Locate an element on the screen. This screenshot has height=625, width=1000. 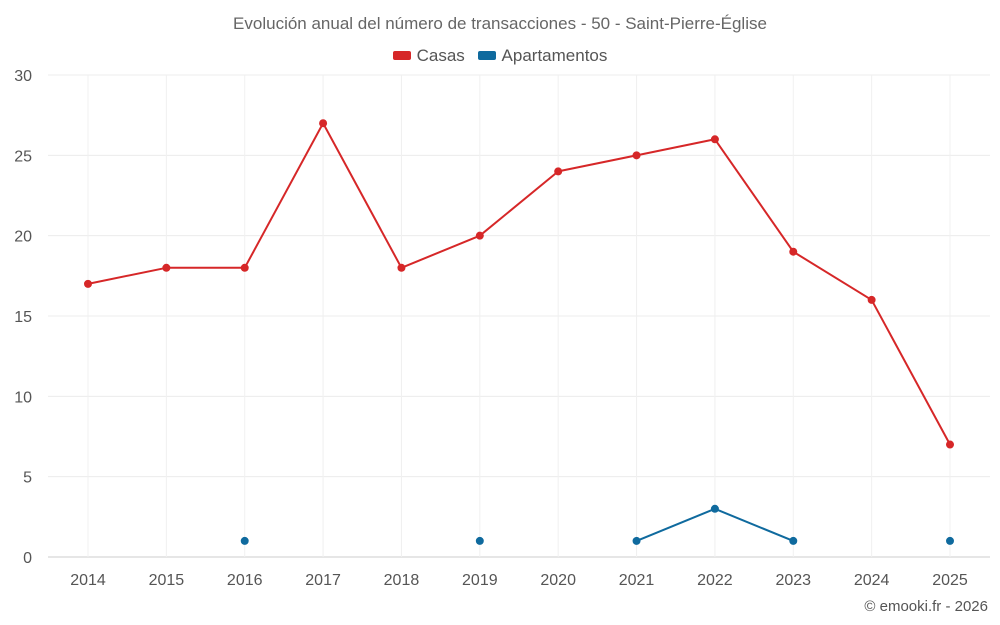
legend-label-apartamentos: Apartamentos is located at coordinates (554, 55).